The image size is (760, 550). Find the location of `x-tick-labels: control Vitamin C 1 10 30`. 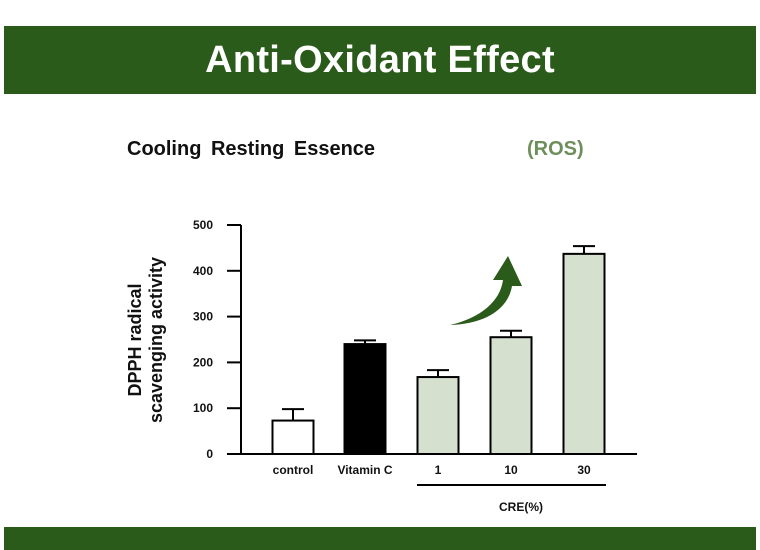

x-tick-labels: control Vitamin C 1 10 30 is located at coordinates (432, 470).